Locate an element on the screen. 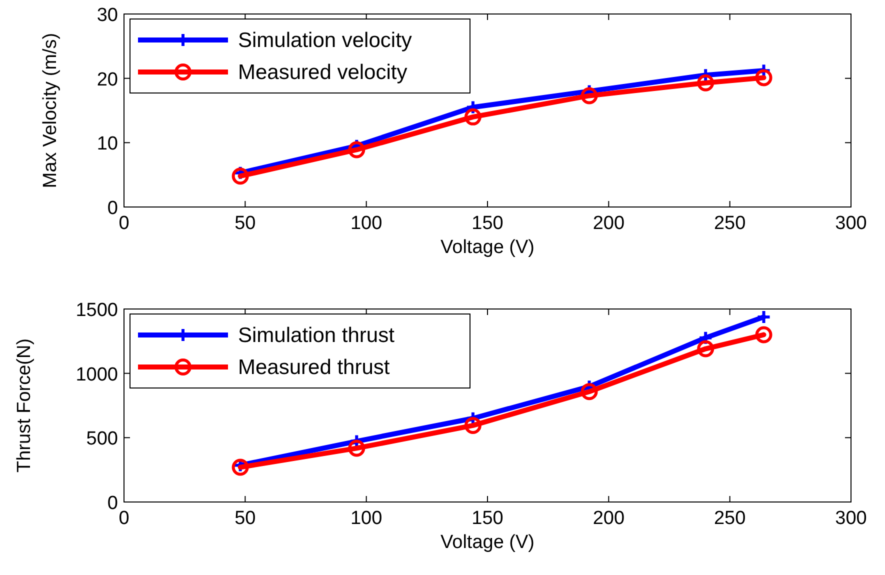  y-axis-title: Max Velocity (m/s) is located at coordinates (50, 110).